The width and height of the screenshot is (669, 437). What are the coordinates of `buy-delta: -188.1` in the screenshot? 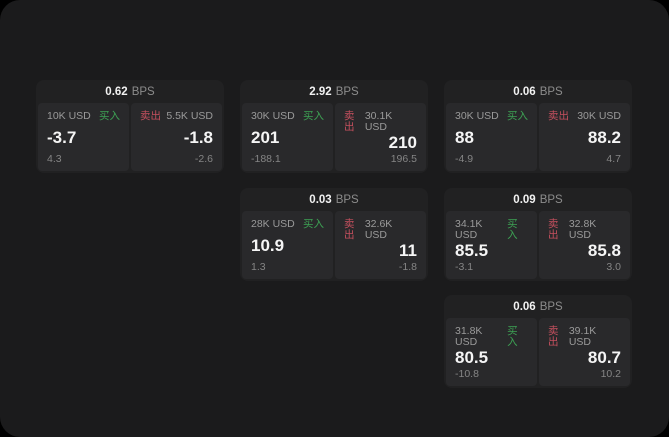 It's located at (266, 158).